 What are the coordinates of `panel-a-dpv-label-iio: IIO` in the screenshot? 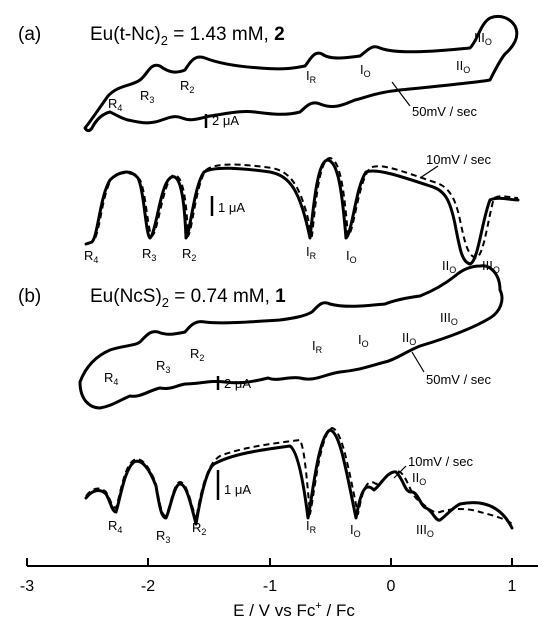 It's located at (449, 266).